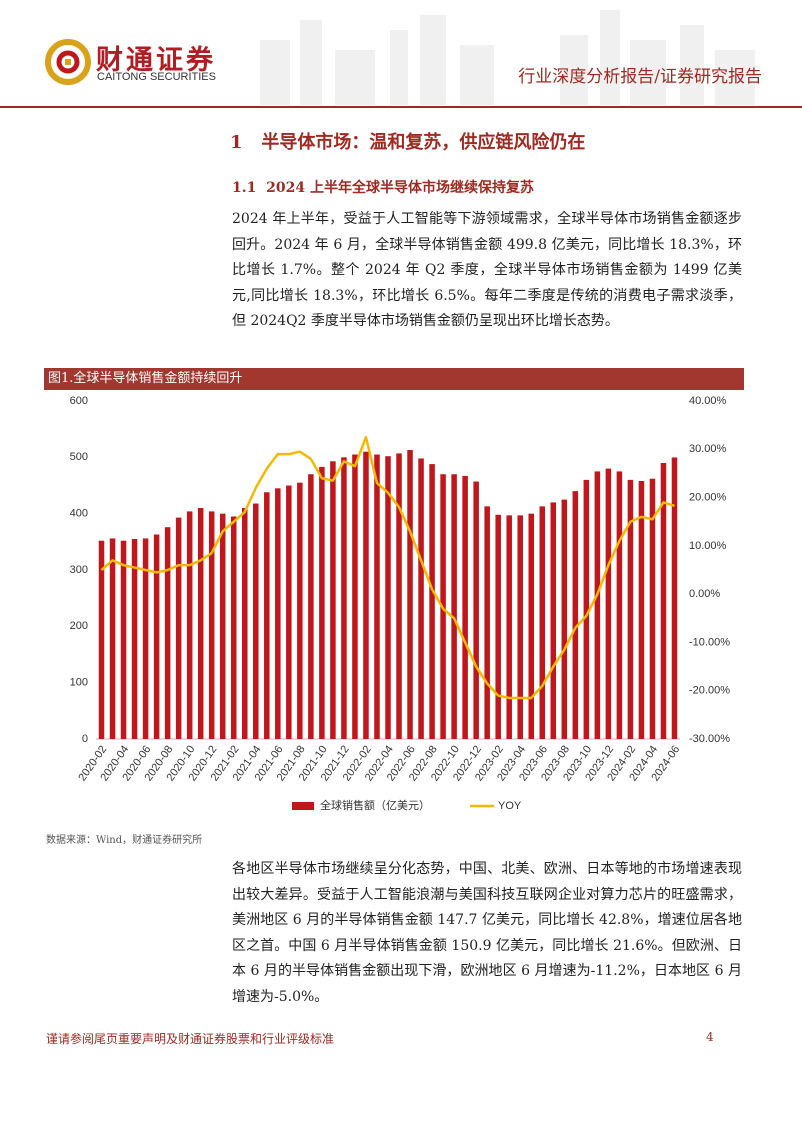  I want to click on subsection-heading: 1.1 2024 上半年全球半导体市场继续保持复苏, so click(383, 187).